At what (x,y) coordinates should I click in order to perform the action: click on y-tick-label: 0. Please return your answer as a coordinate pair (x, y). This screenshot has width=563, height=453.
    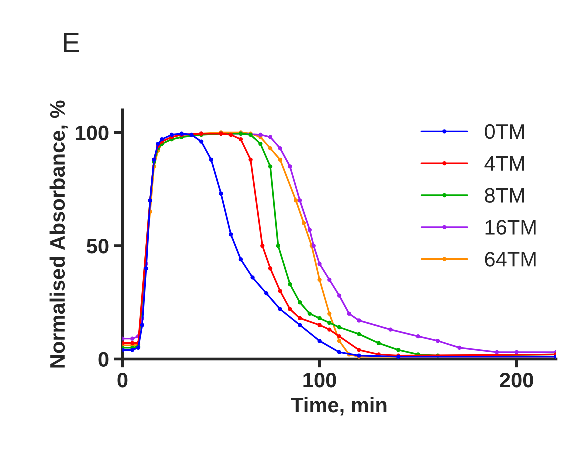
    Looking at the image, I should click on (103, 359).